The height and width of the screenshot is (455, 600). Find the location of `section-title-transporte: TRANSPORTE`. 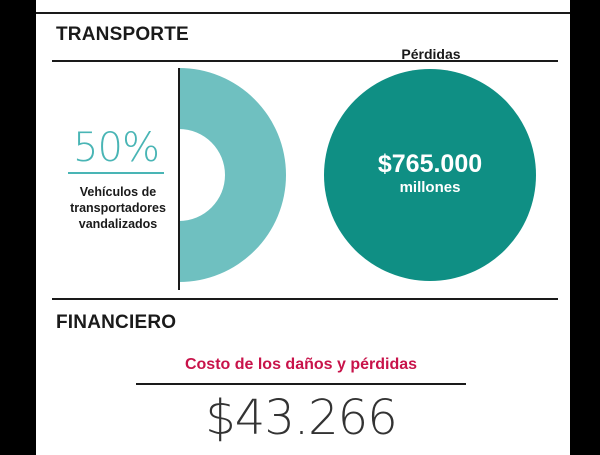

section-title-transporte: TRANSPORTE is located at coordinates (122, 34).